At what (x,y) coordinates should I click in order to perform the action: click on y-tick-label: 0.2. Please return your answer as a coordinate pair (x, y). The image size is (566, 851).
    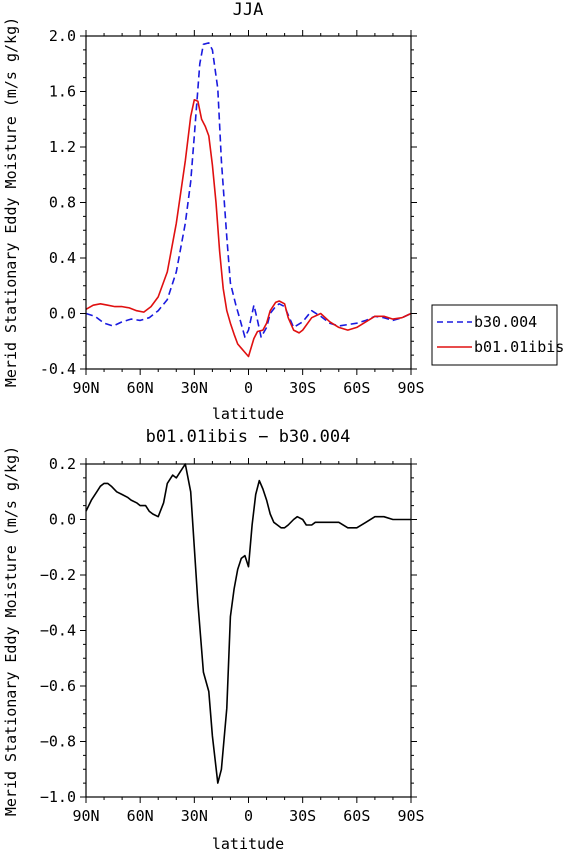
    Looking at the image, I should click on (62, 464).